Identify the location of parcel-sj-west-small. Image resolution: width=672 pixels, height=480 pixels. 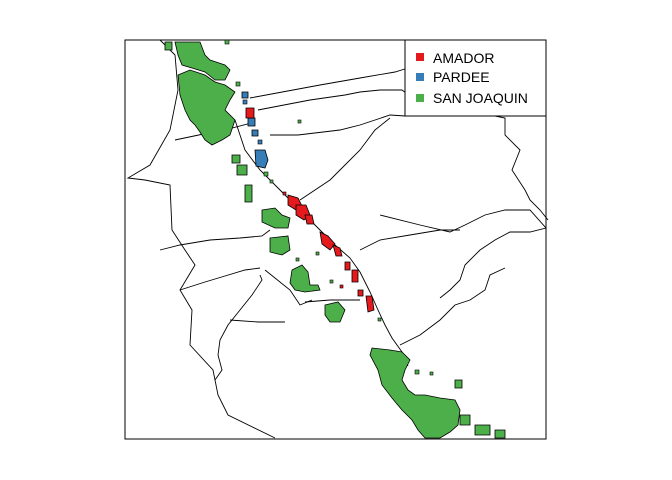
(168, 46).